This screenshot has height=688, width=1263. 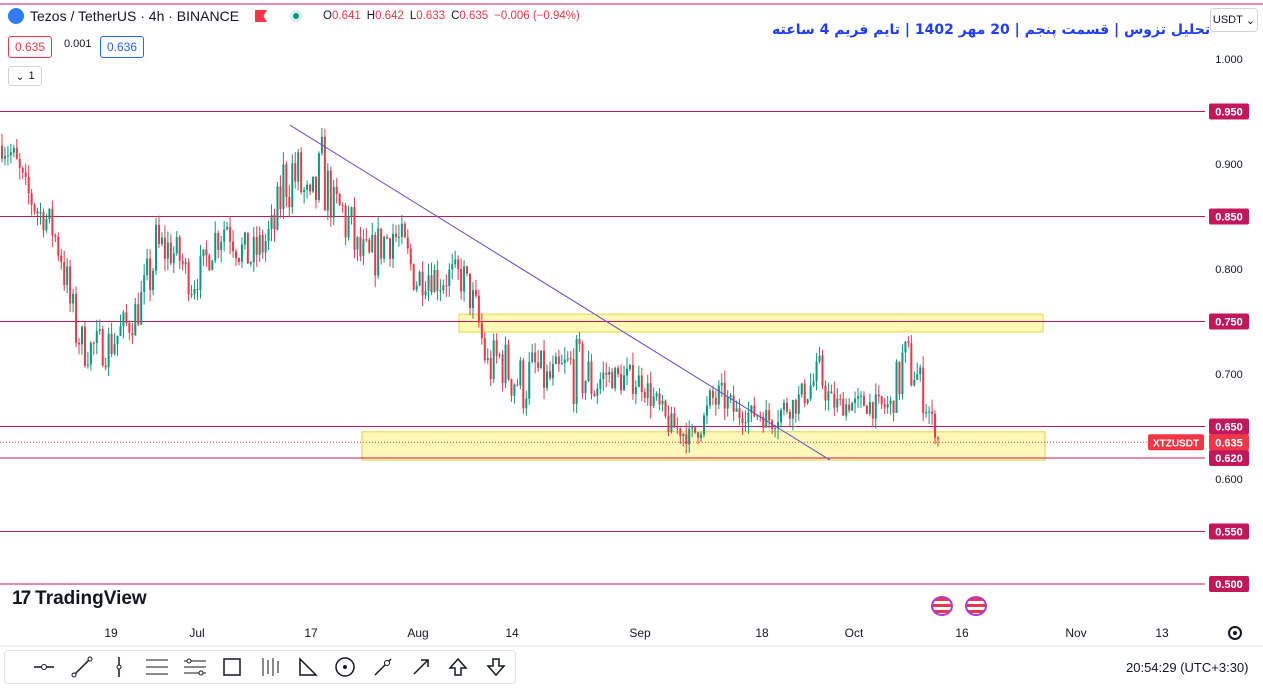 I want to click on symbol-tag-label: XTZUSDT, so click(x=1176, y=443).